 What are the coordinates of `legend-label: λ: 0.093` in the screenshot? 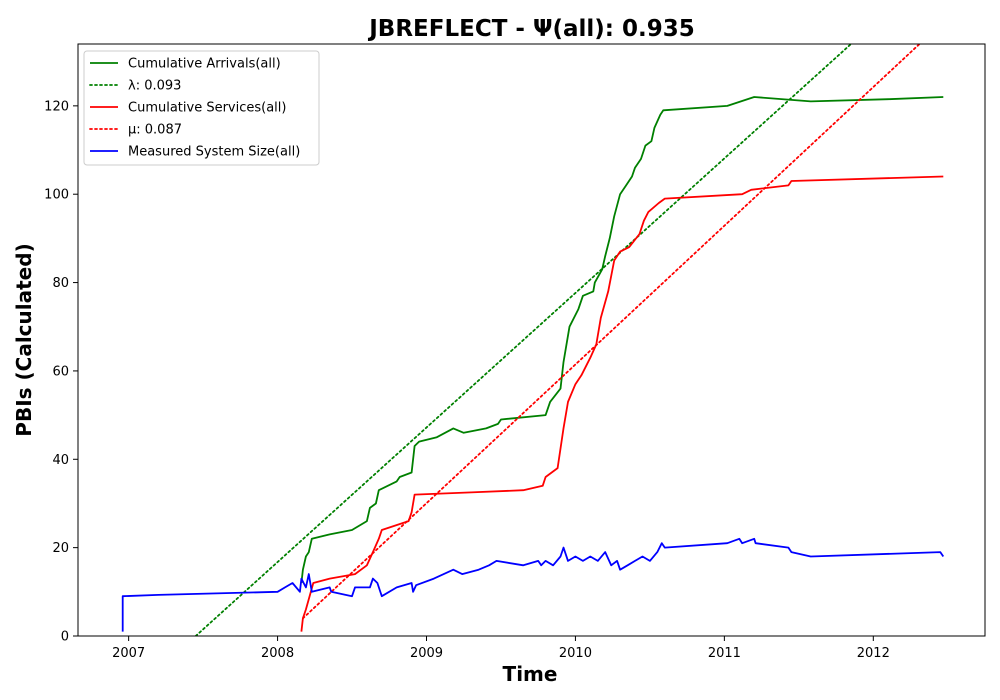 It's located at (154, 86).